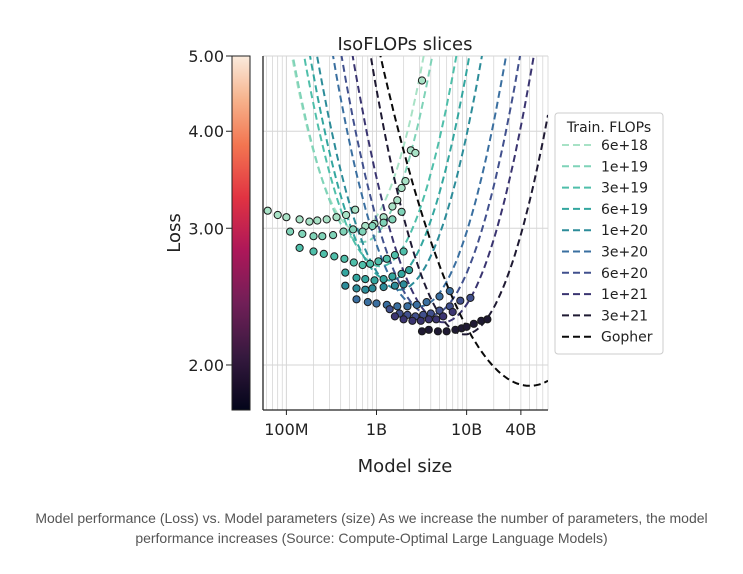  What do you see at coordinates (405, 44) in the screenshot?
I see `chart-title: IsoFLOPs slices` at bounding box center [405, 44].